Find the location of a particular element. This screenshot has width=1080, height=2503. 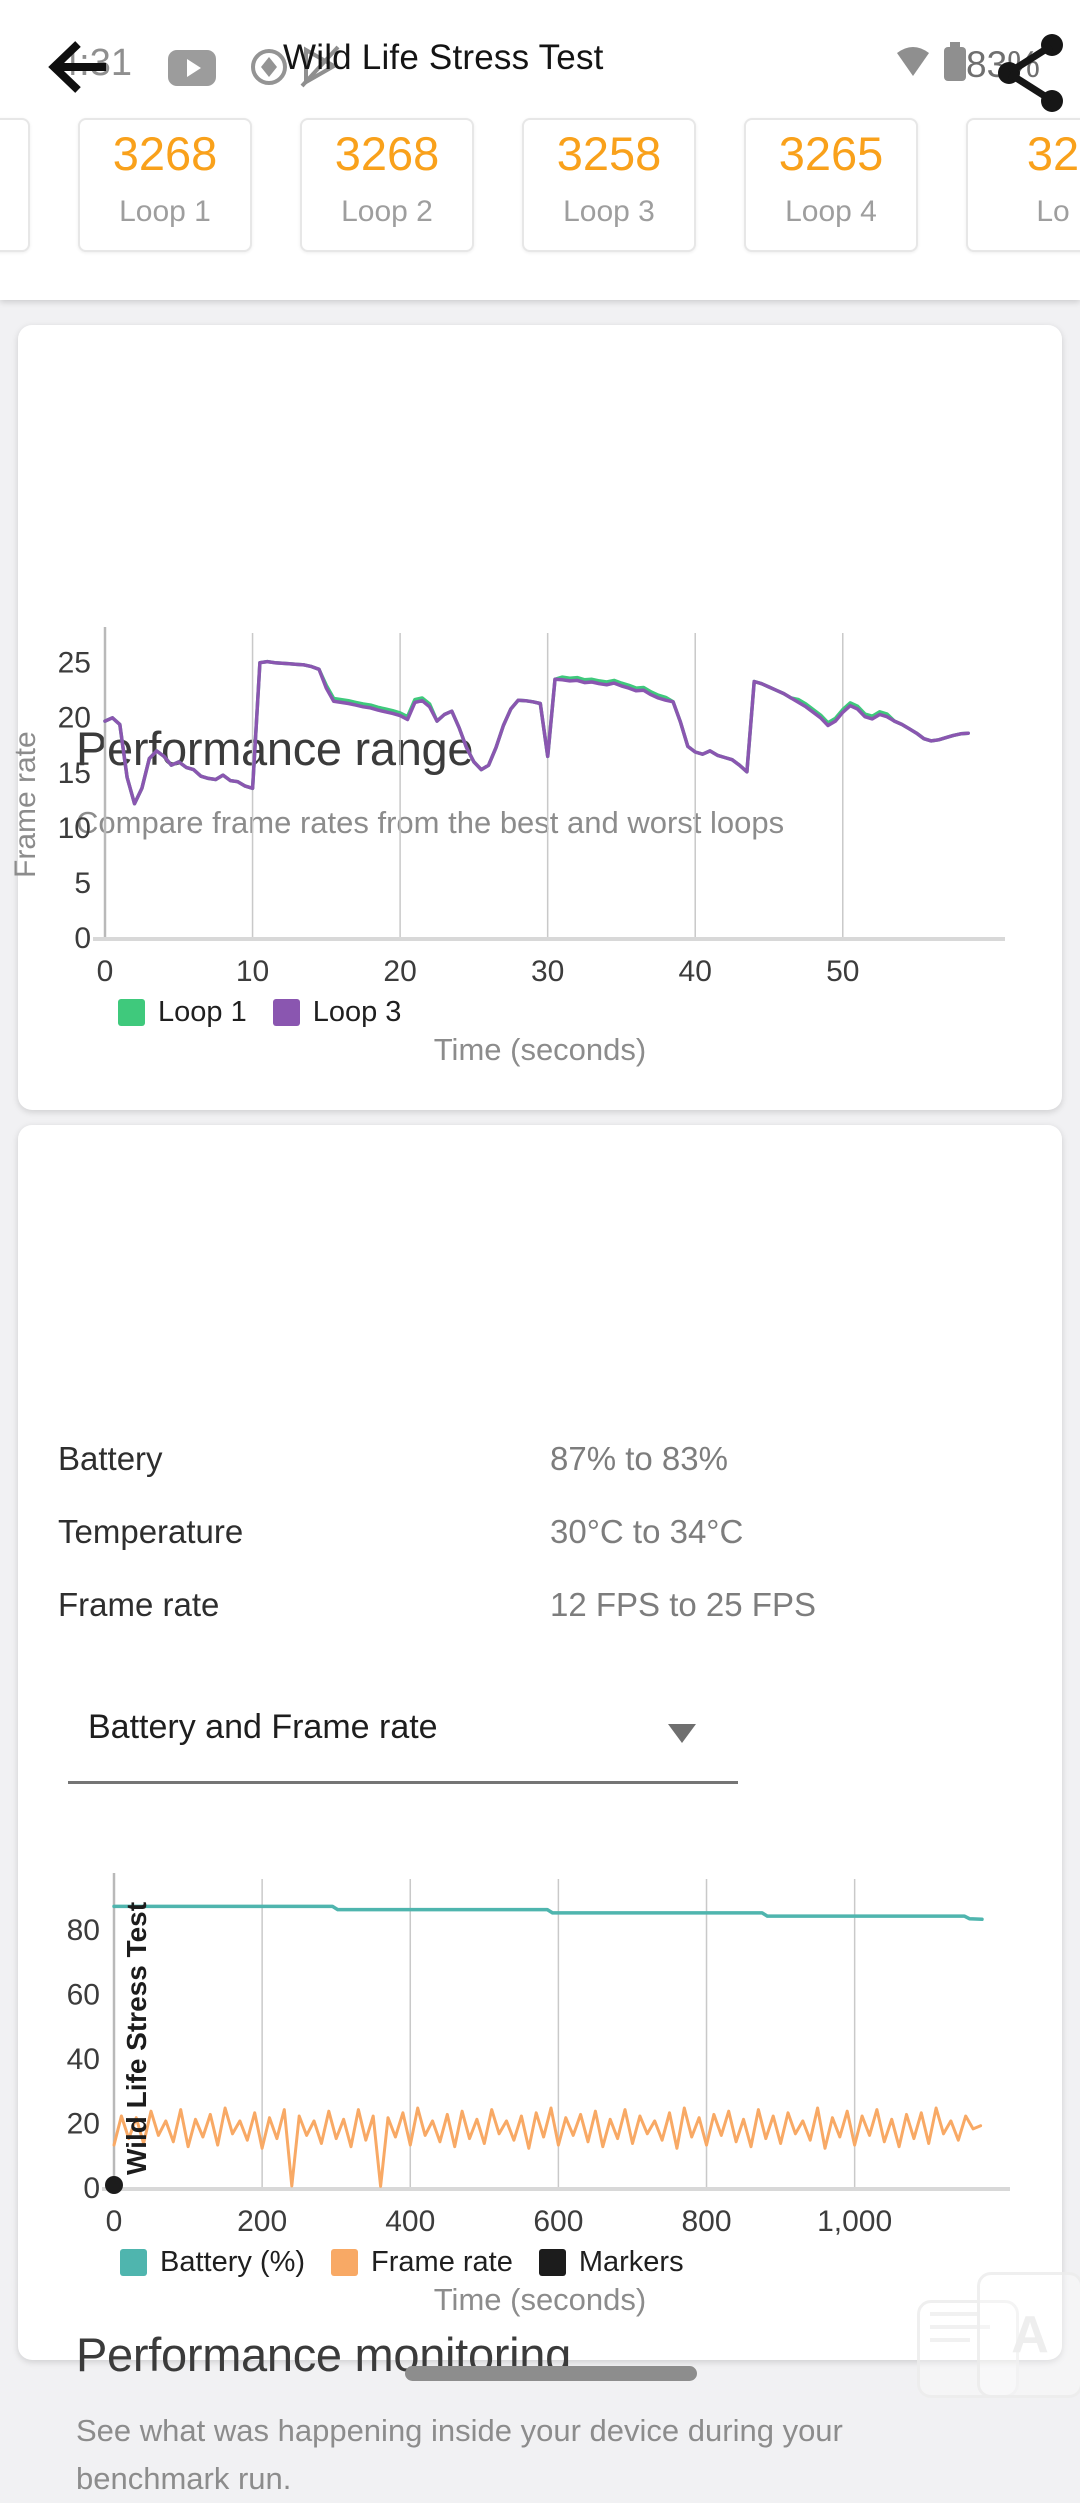

svg-text: 15 is located at coordinates (74, 773).